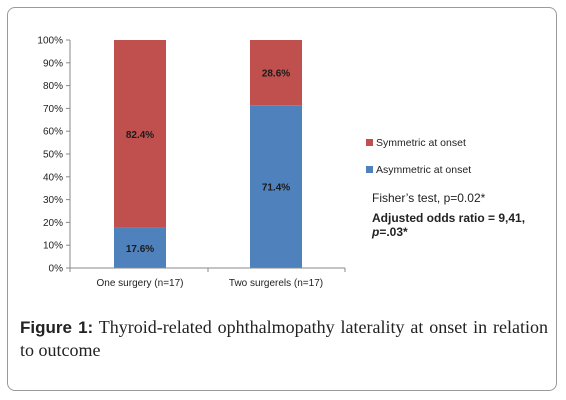 This screenshot has width=566, height=400. What do you see at coordinates (140, 283) in the screenshot?
I see `x-category-label: One surgery (n=17)` at bounding box center [140, 283].